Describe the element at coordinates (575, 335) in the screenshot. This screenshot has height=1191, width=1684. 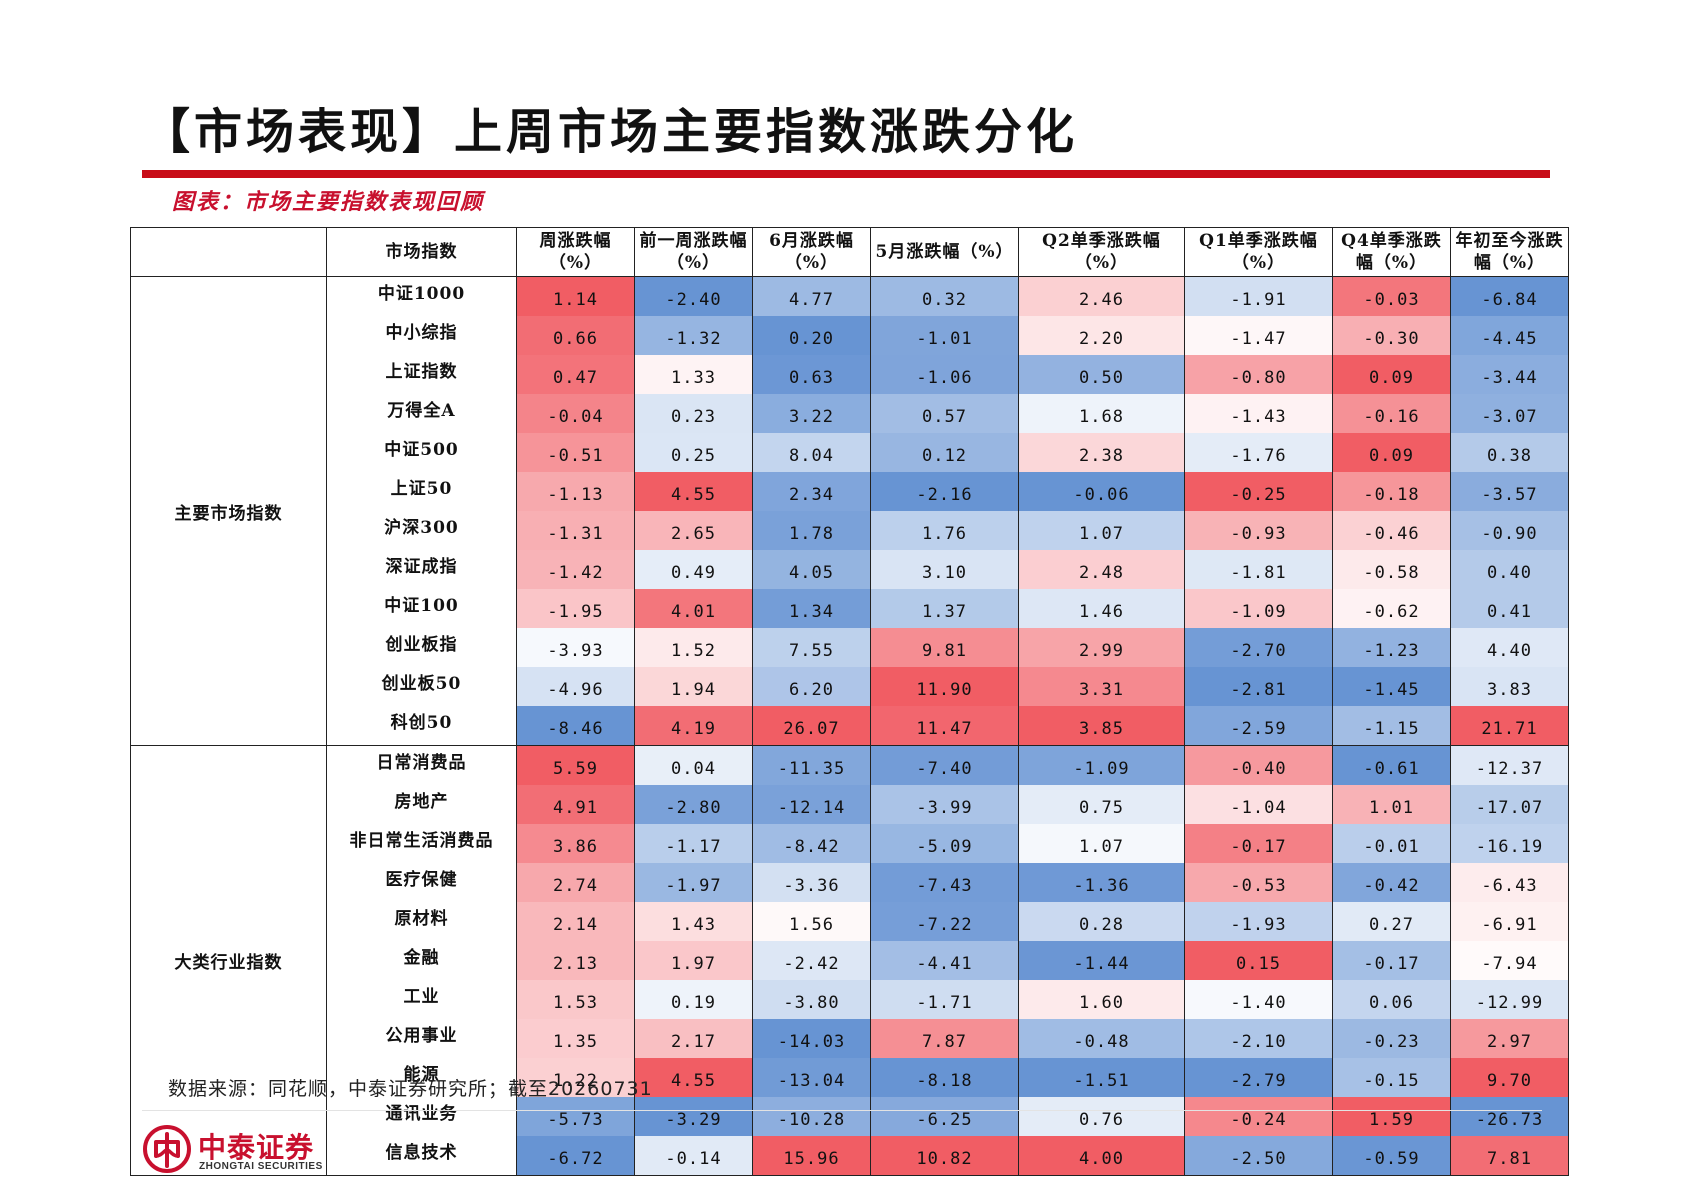
I see `value-cell: 0.66` at that location.